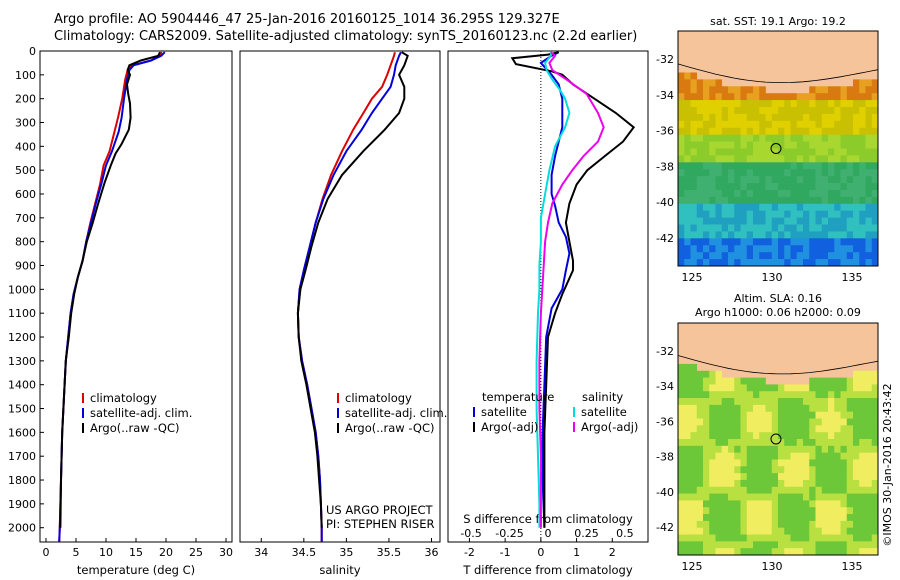 The image size is (900, 580). What do you see at coordinates (22, 289) in the screenshot?
I see `y-tick-label: 1000` at bounding box center [22, 289].